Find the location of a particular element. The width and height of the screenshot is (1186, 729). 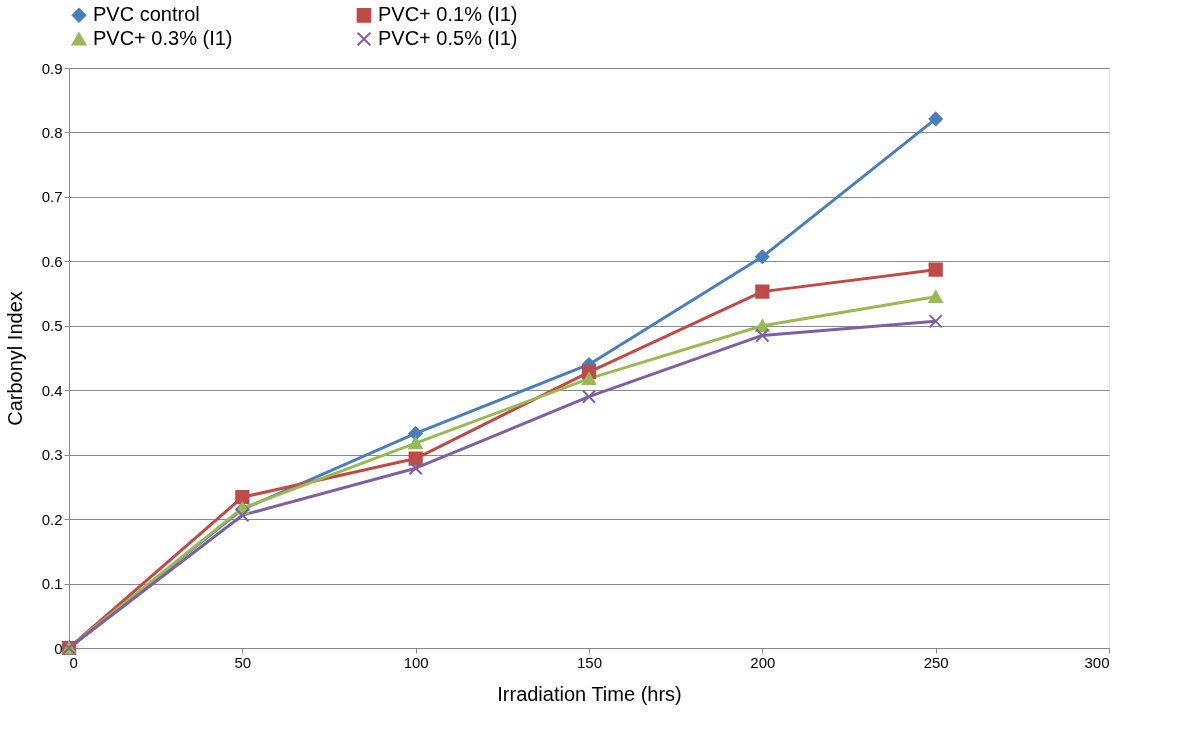

y-tick-label: 0.5 is located at coordinates (52, 326).